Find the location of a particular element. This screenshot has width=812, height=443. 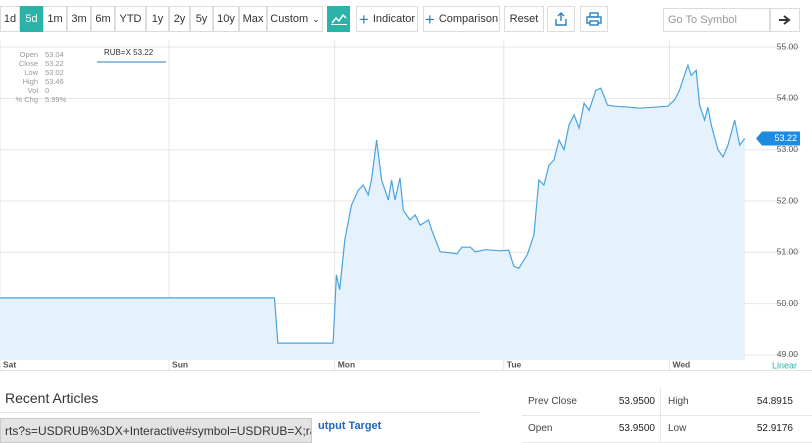

range-button: 1m is located at coordinates (55, 19).